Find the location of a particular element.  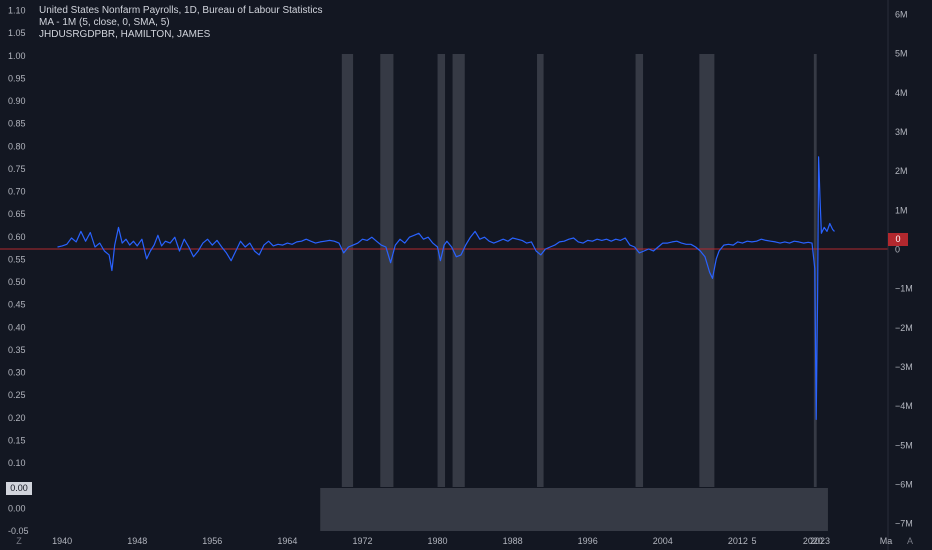

right-axis-tick-label: 5M is located at coordinates (901, 54).